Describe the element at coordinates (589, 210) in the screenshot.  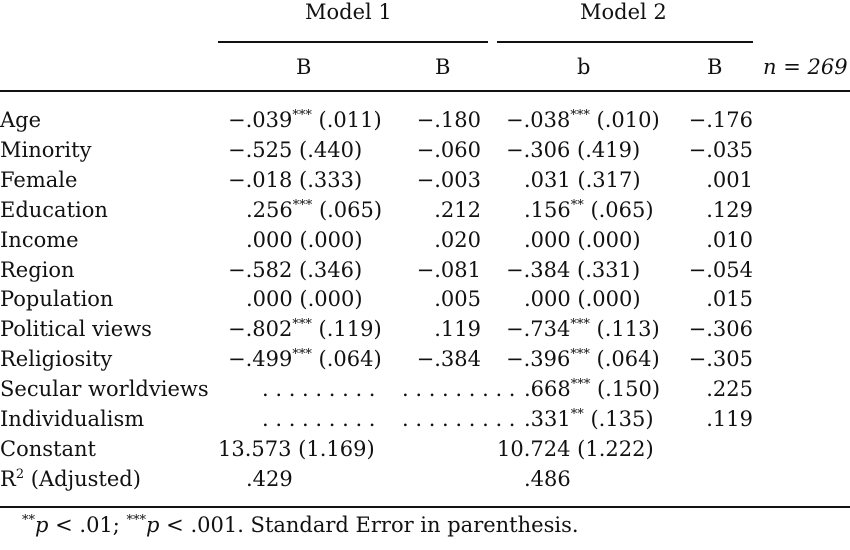
I see `model2-b-cell: .156** (.065)` at that location.